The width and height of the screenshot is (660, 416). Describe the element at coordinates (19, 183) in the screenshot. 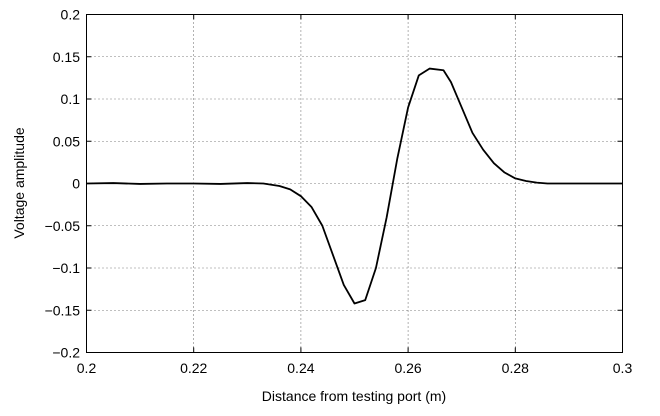

I see `y-axis-label: Voltage amplitude` at that location.